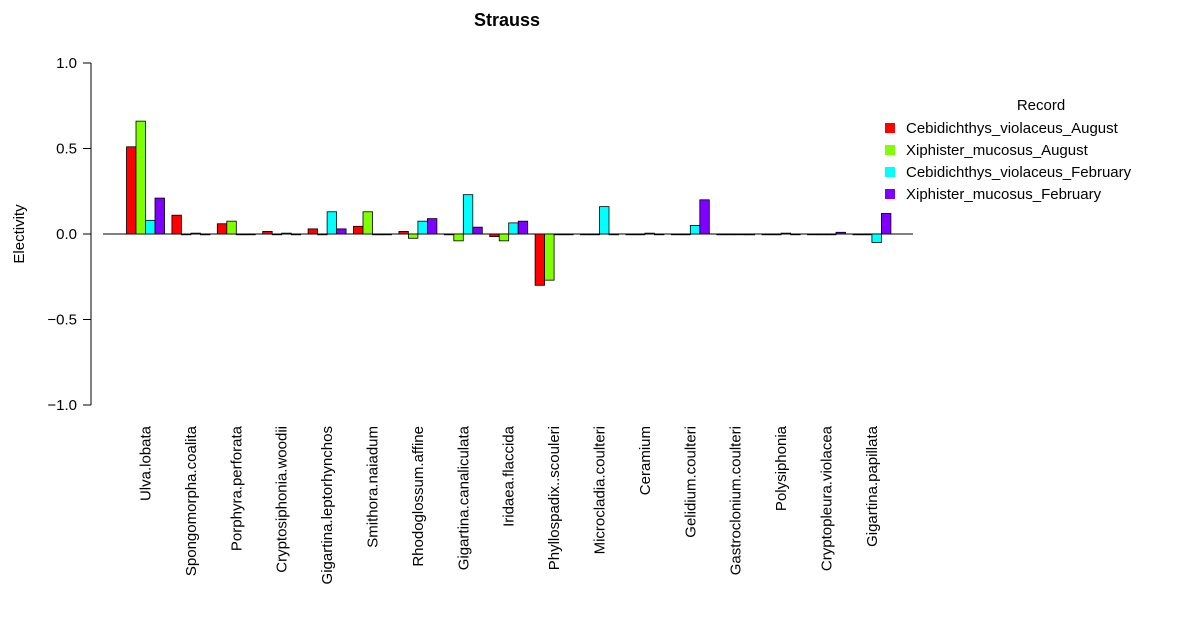  What do you see at coordinates (857, 234) in the screenshot?
I see `bar-Cebidichthys_violaceus_August-Gigartina.papillata` at bounding box center [857, 234].